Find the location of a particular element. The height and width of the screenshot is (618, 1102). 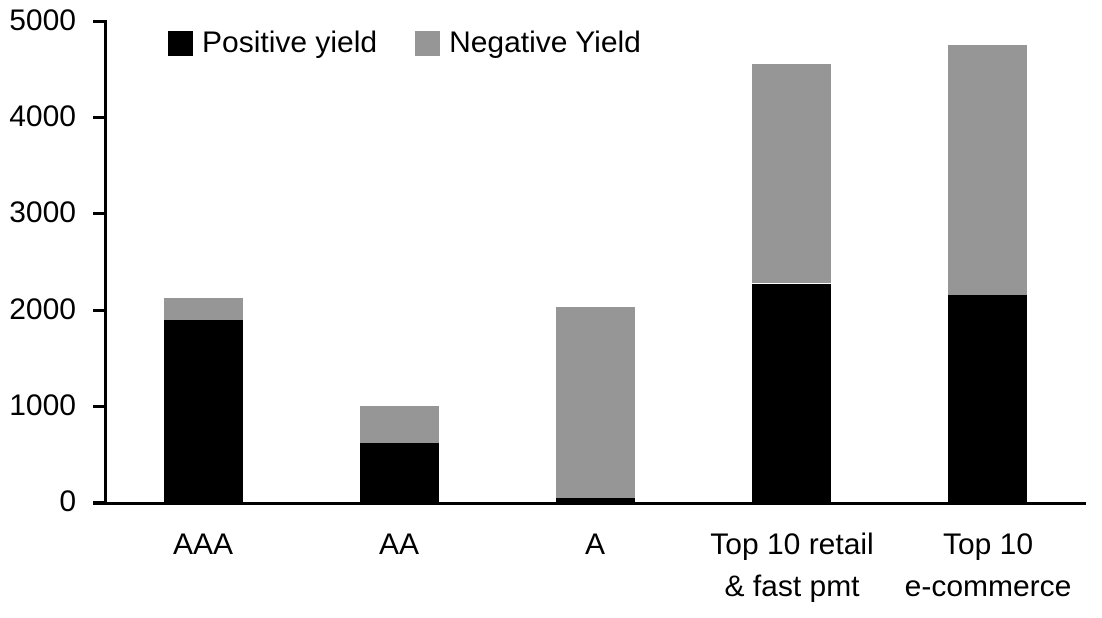

x-axis-category-label: AAA is located at coordinates (203, 544).